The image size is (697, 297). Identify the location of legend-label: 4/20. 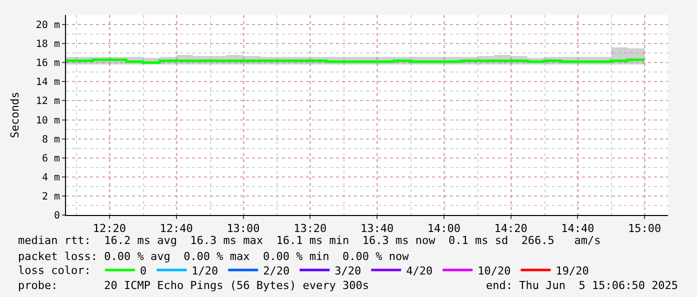
(419, 271).